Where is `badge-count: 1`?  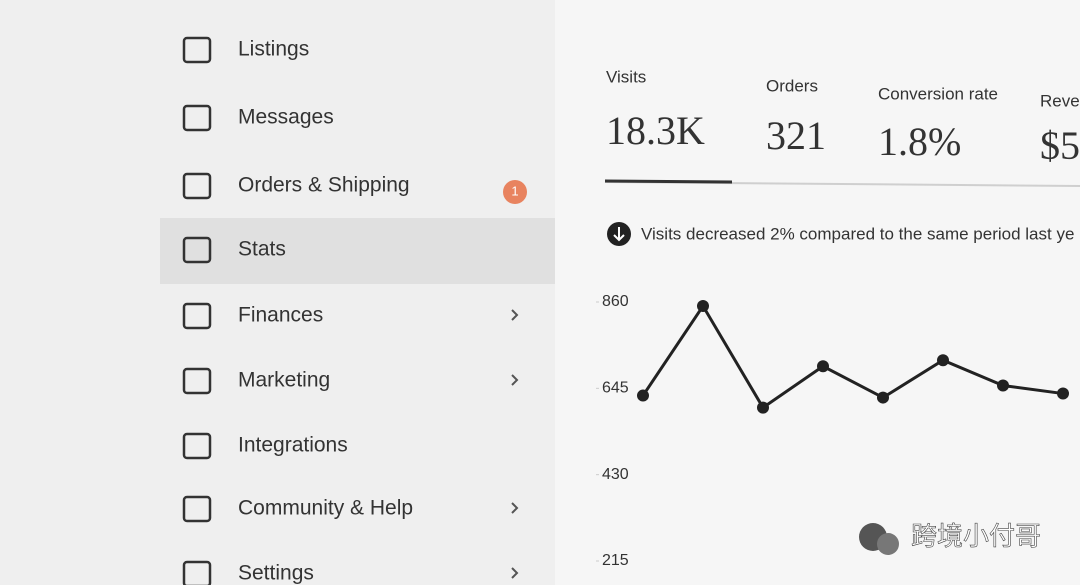 badge-count: 1 is located at coordinates (514, 190).